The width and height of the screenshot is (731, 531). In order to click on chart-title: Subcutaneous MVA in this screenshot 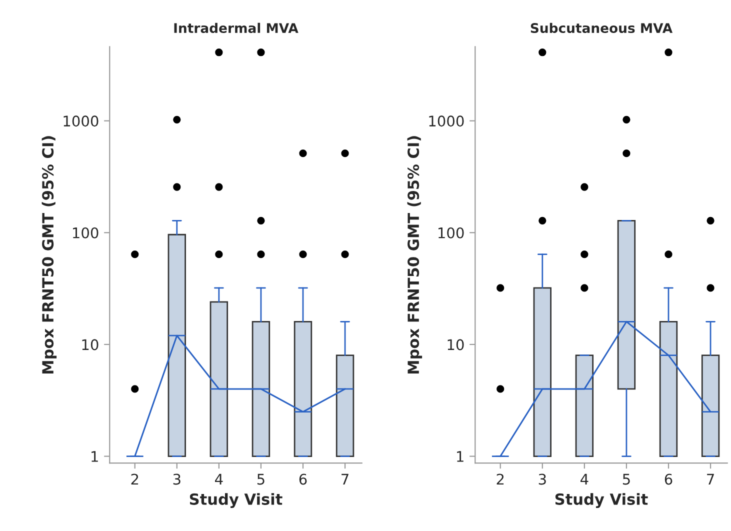, I will do `click(601, 28)`.